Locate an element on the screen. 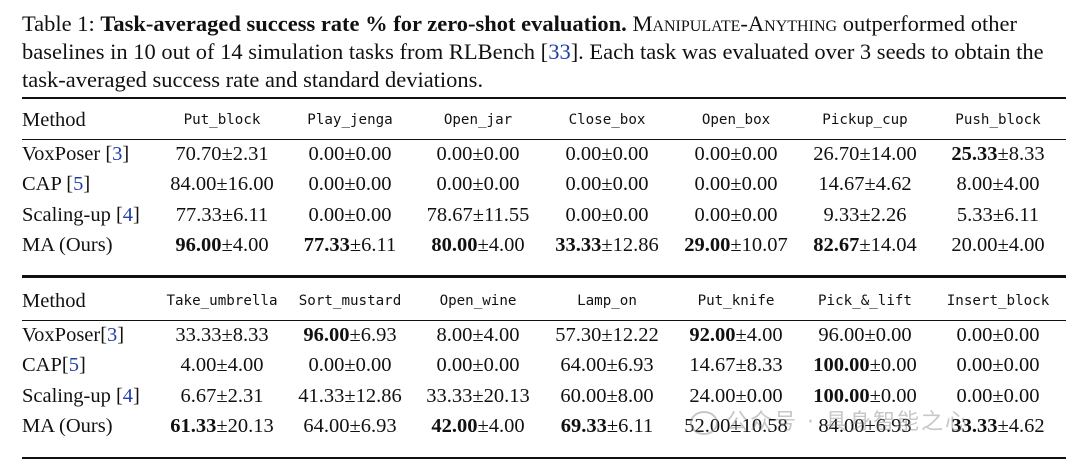 The width and height of the screenshot is (1080, 466). task-header: Pickup_cup is located at coordinates (865, 120).